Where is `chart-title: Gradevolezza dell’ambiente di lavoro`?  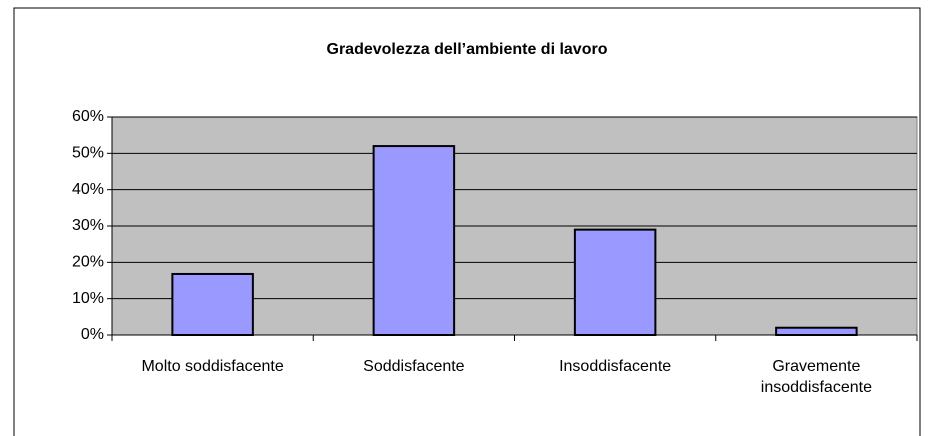
chart-title: Gradevolezza dell’ambiente di lavoro is located at coordinates (467, 49).